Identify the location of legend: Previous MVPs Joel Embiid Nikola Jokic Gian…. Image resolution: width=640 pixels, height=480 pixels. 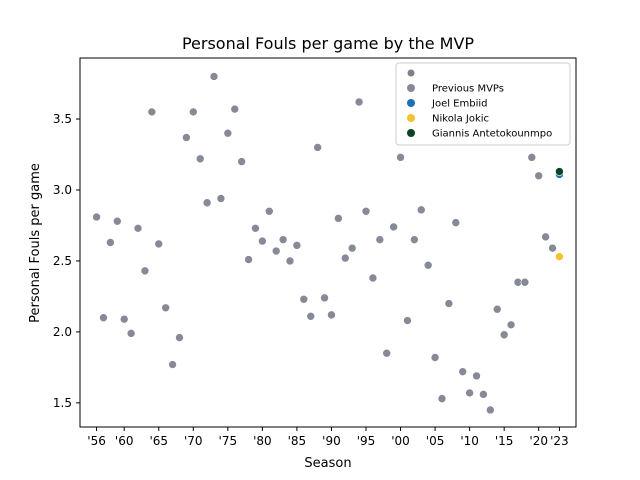
(483, 104).